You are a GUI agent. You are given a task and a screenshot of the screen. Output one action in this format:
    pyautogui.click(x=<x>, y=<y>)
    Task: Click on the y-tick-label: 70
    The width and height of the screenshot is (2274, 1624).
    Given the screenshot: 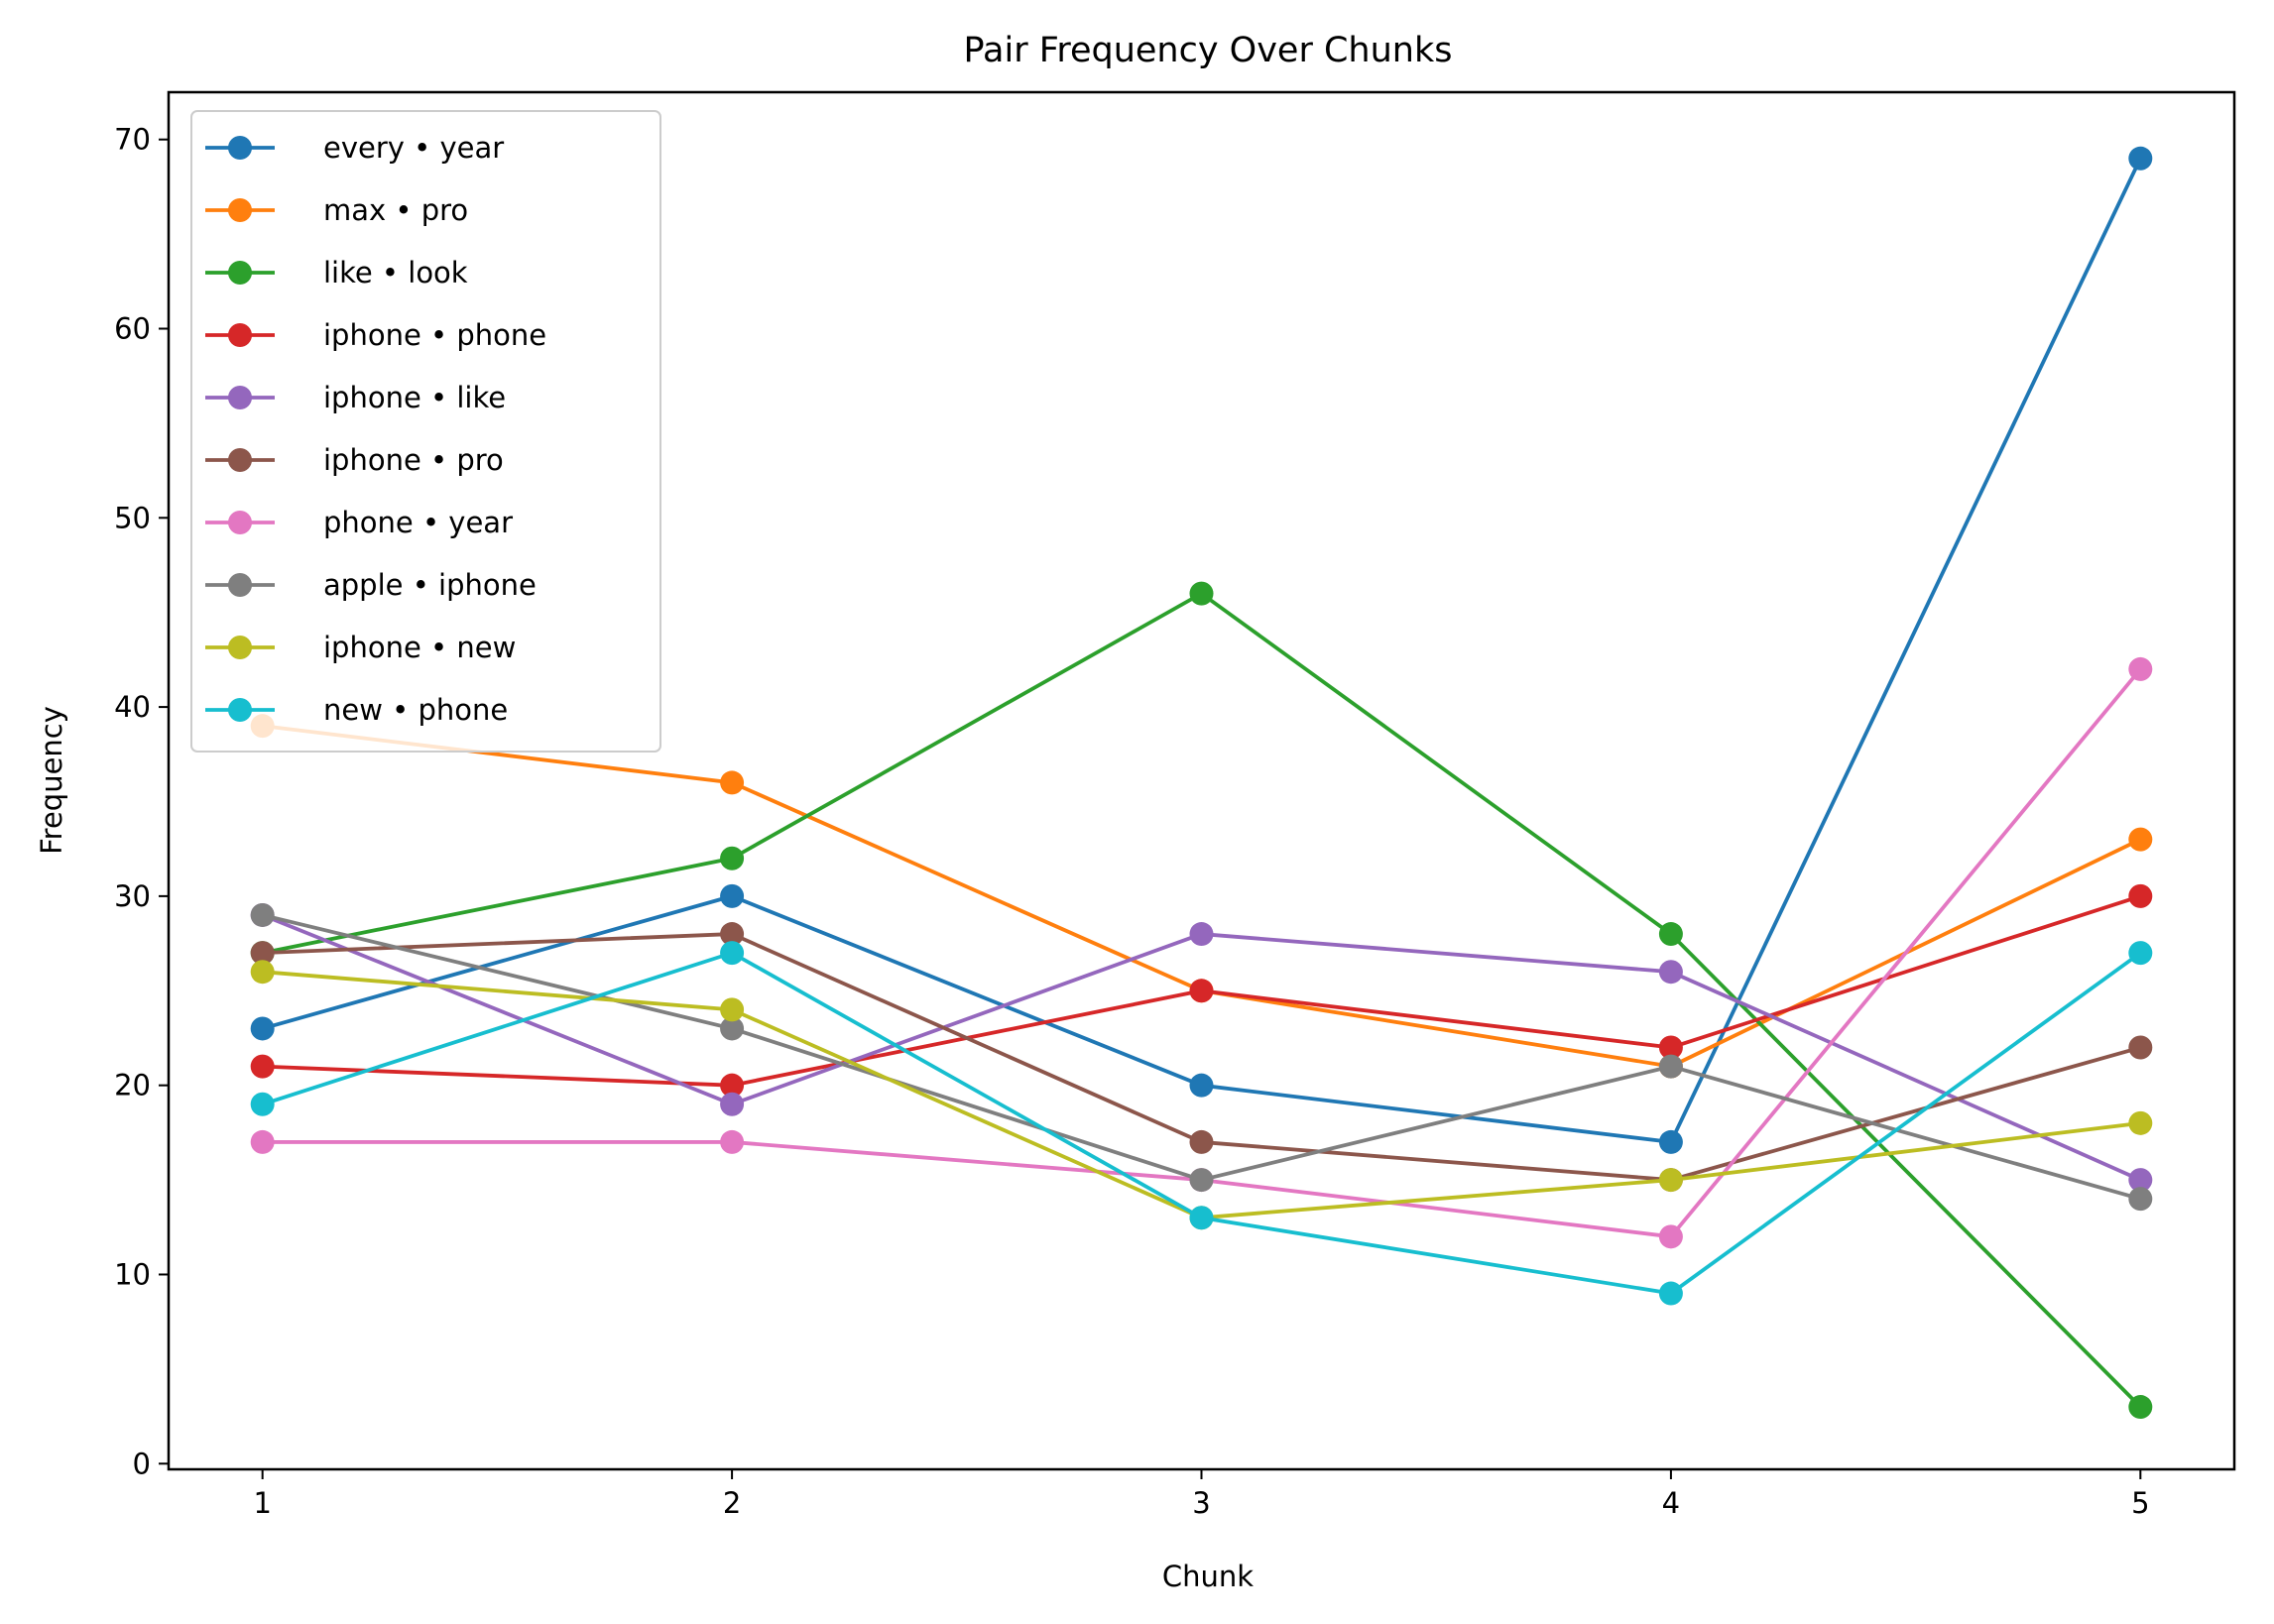 What is the action you would take?
    pyautogui.click(x=132, y=140)
    